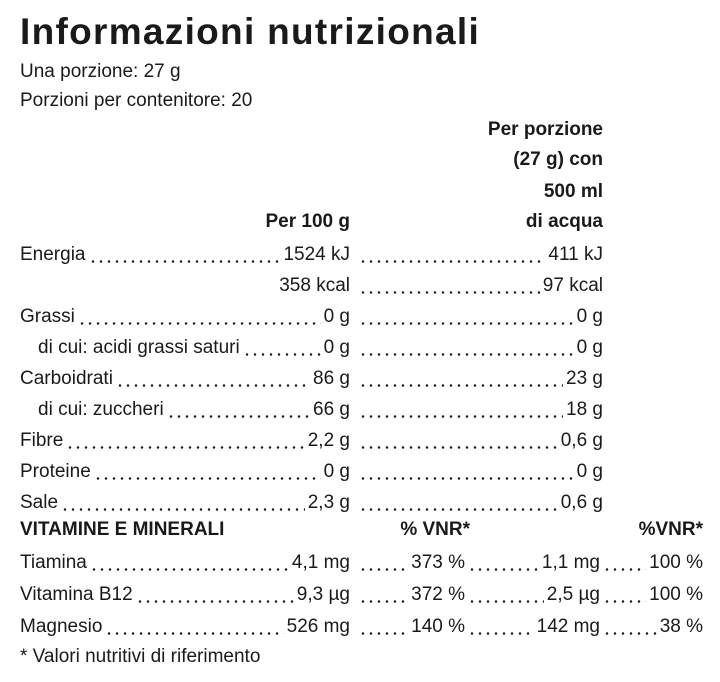 The image size is (720, 682). What do you see at coordinates (139, 347) in the screenshot?
I see `nutrient-label: di cui: acidi grassi saturi` at bounding box center [139, 347].